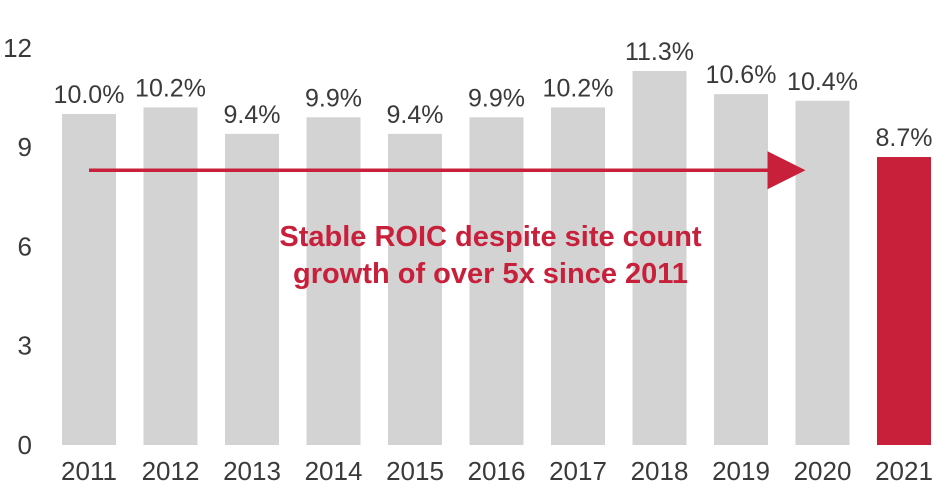  Describe the element at coordinates (578, 88) in the screenshot. I see `data-label-2017: 10.2%` at that location.